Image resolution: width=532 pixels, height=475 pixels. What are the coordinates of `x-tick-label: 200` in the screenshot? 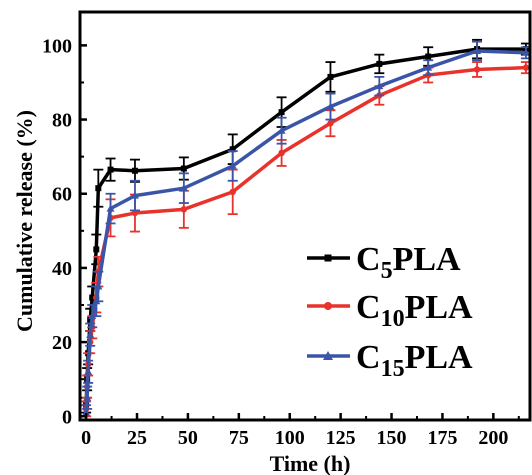 It's located at (493, 438).